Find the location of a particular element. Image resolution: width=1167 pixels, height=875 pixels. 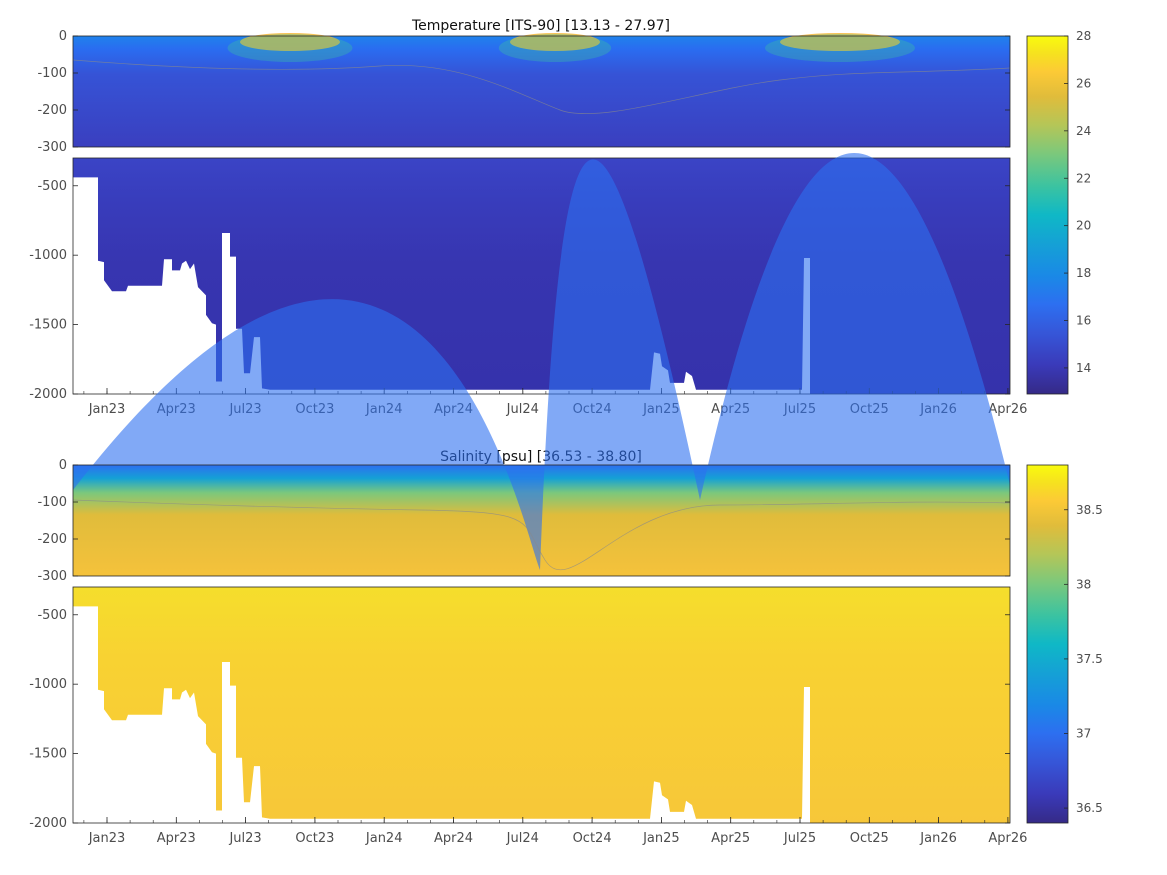

salinity-colorbar-tick-label: 36.5 is located at coordinates (1089, 808).